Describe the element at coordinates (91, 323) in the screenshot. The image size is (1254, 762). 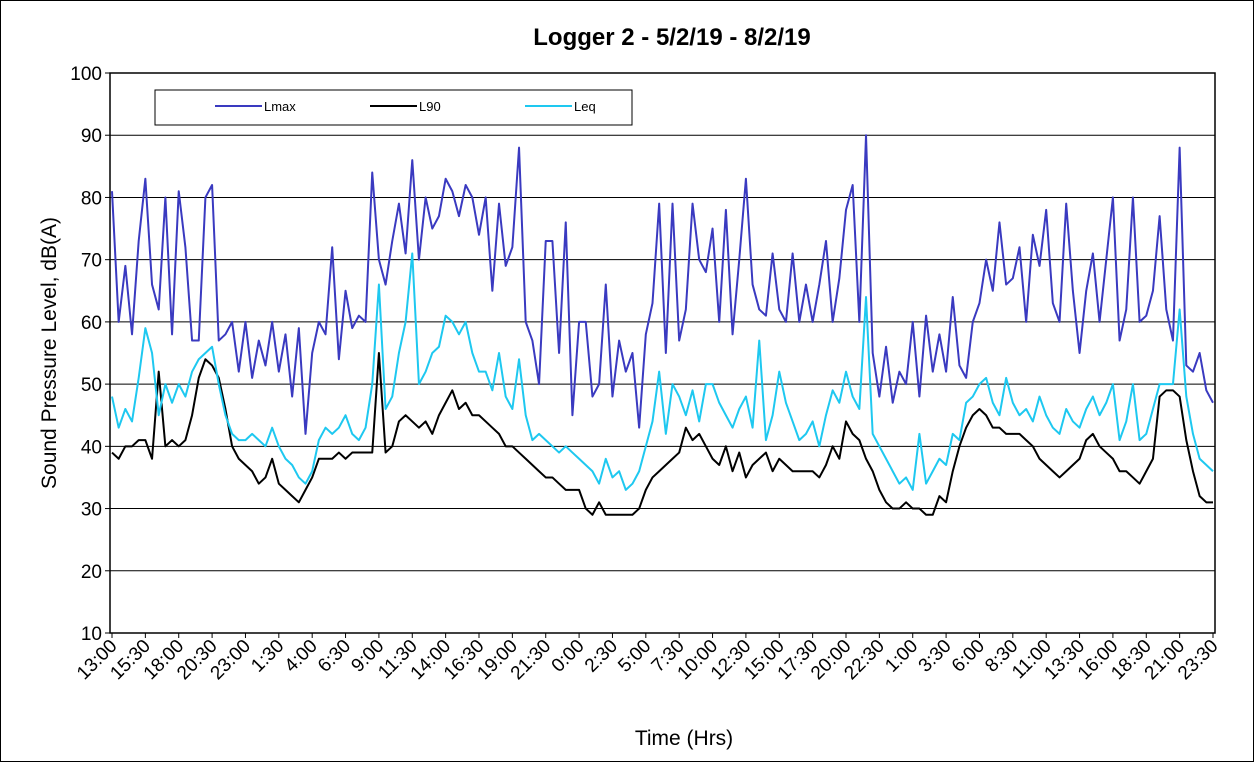
I see `y-tick-label: 60` at that location.